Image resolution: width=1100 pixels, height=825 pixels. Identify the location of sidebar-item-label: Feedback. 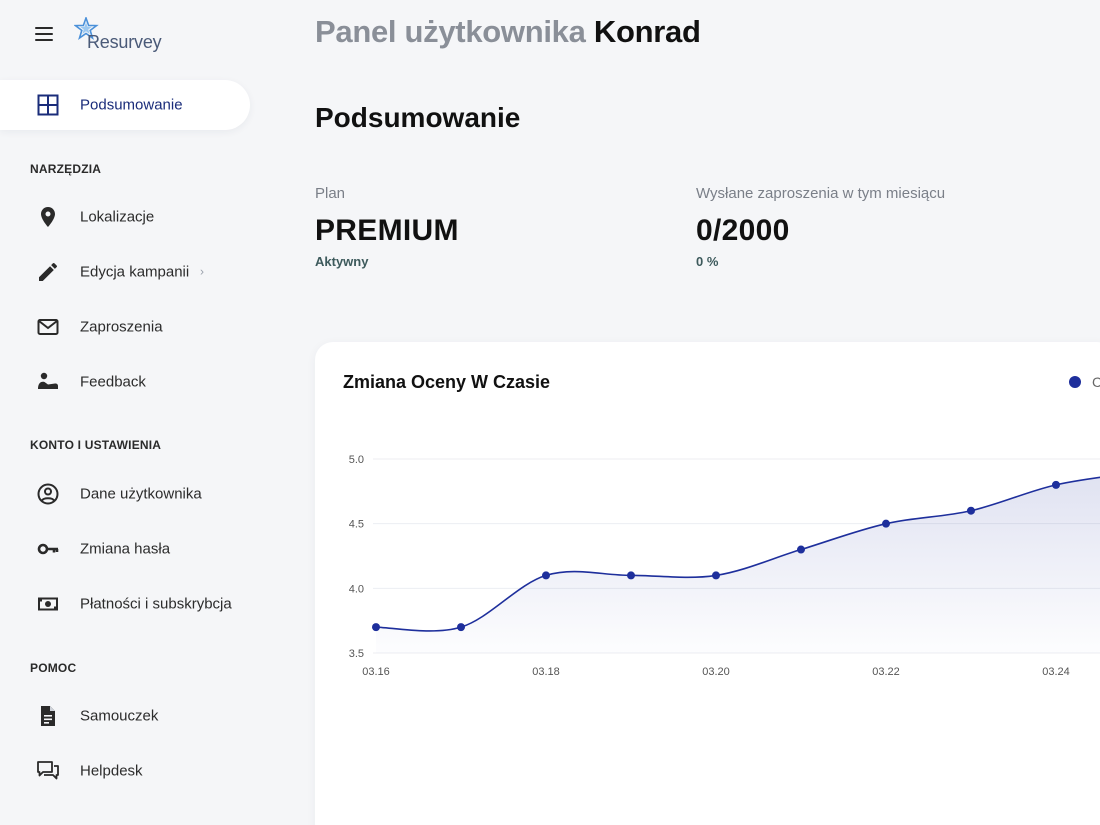
(113, 382).